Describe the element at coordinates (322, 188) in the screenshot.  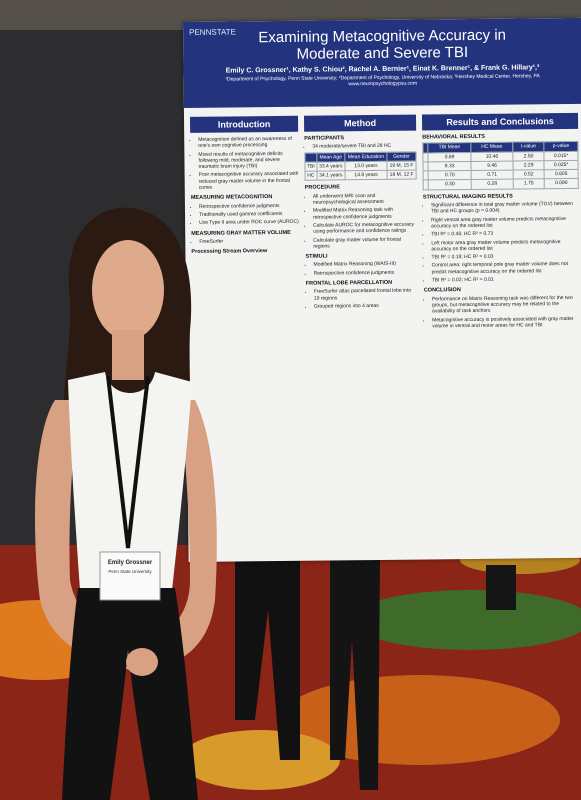
I see `subheading: PROCEDURE` at that location.